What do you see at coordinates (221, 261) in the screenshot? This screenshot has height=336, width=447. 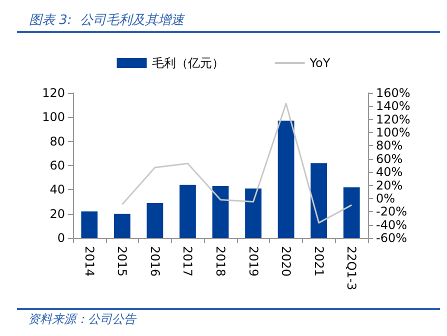 I see `x-tick-label: 2018` at bounding box center [221, 261].